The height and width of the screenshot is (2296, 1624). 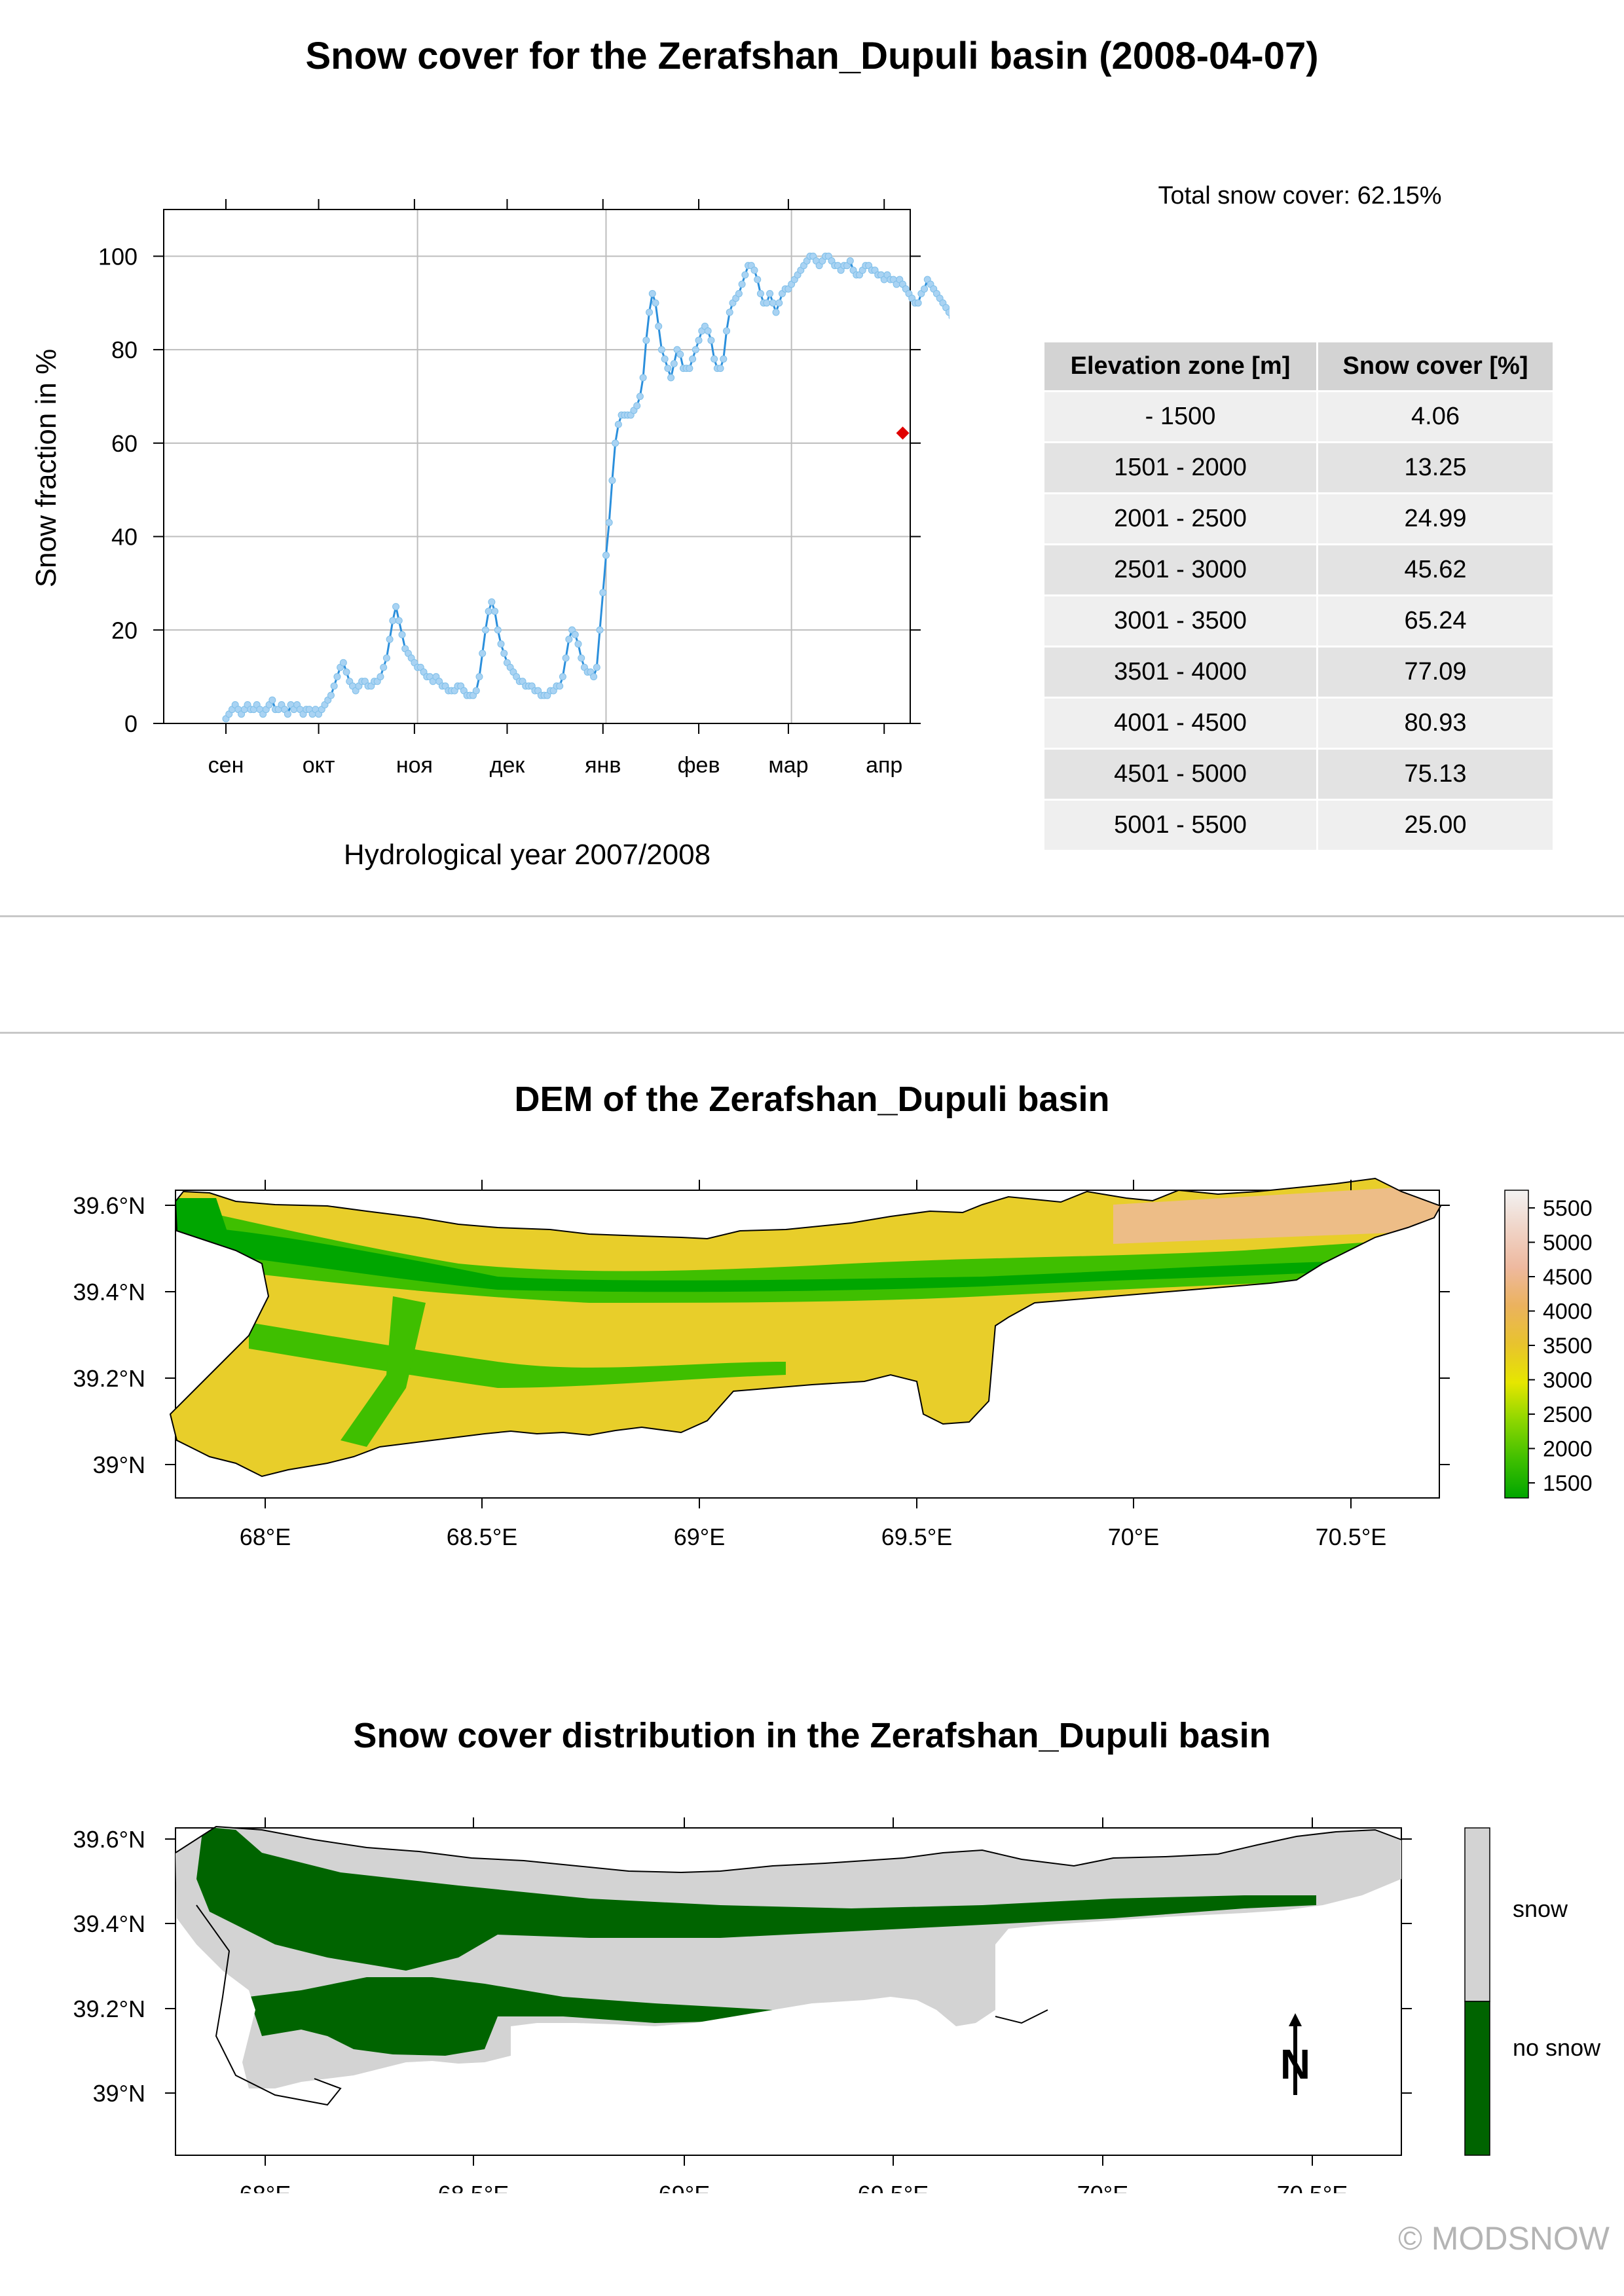 I want to click on x-tick-label: 68°E, so click(x=265, y=1536).